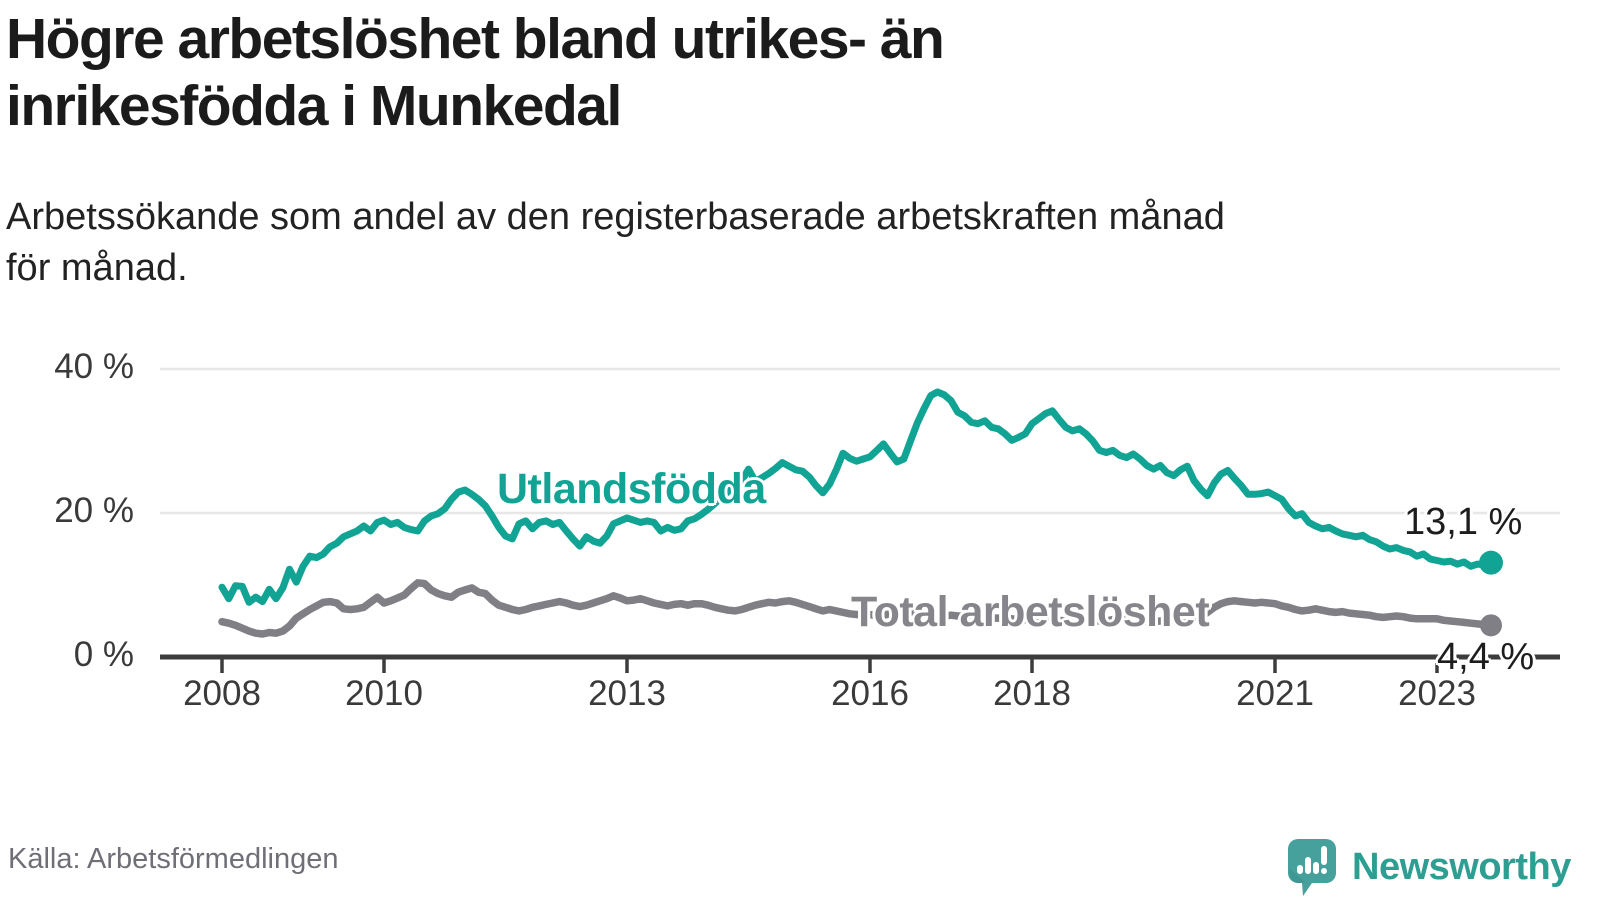 This screenshot has height=900, width=1600. What do you see at coordinates (173, 859) in the screenshot?
I see `source-text: Källa: Arbetsförmedlingen` at bounding box center [173, 859].